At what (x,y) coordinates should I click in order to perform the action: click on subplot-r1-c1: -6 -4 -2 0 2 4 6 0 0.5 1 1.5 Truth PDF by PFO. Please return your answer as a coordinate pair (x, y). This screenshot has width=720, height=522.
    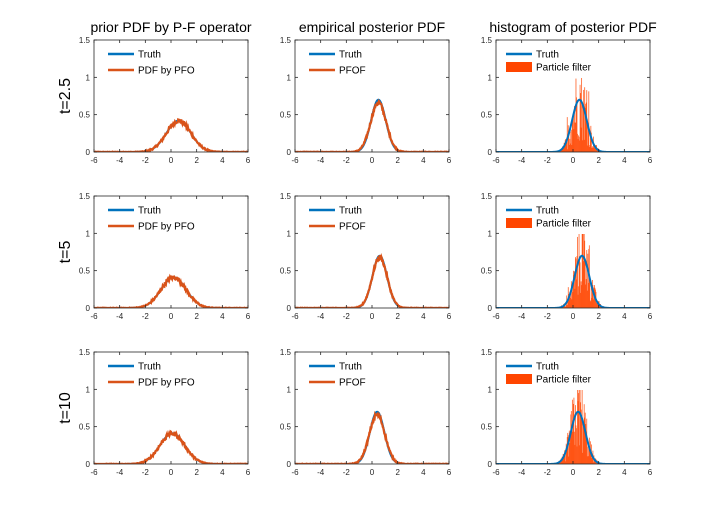
    Looking at the image, I should click on (165, 100).